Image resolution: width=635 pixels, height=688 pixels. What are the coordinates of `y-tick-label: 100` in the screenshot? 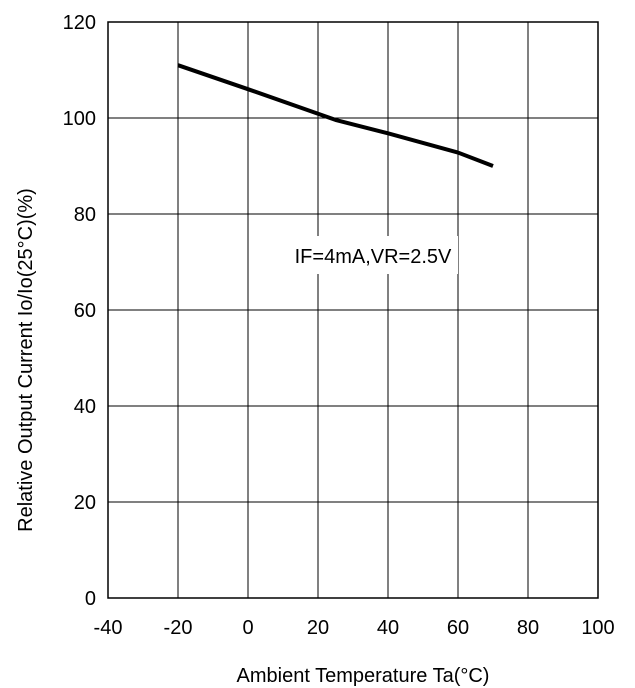 It's located at (79, 119).